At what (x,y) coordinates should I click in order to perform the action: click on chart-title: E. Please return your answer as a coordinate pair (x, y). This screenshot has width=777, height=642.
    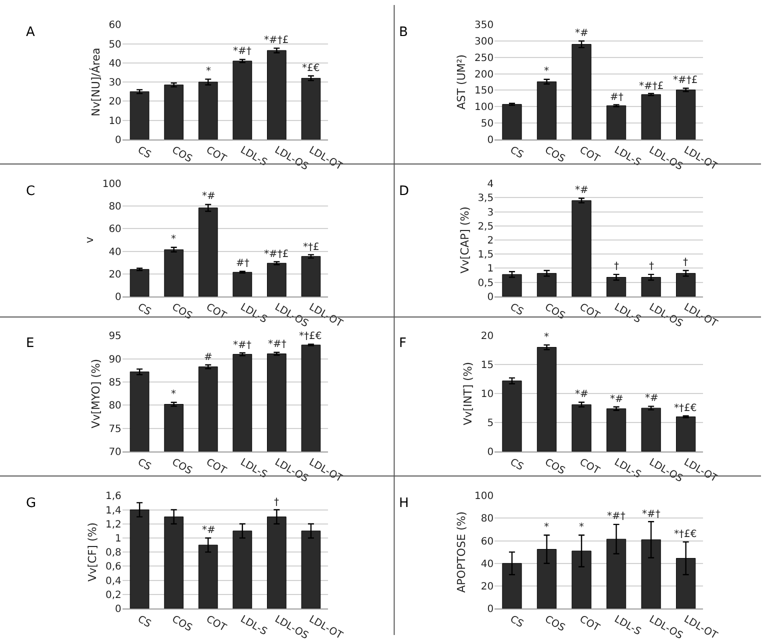
    Looking at the image, I should click on (30, 343).